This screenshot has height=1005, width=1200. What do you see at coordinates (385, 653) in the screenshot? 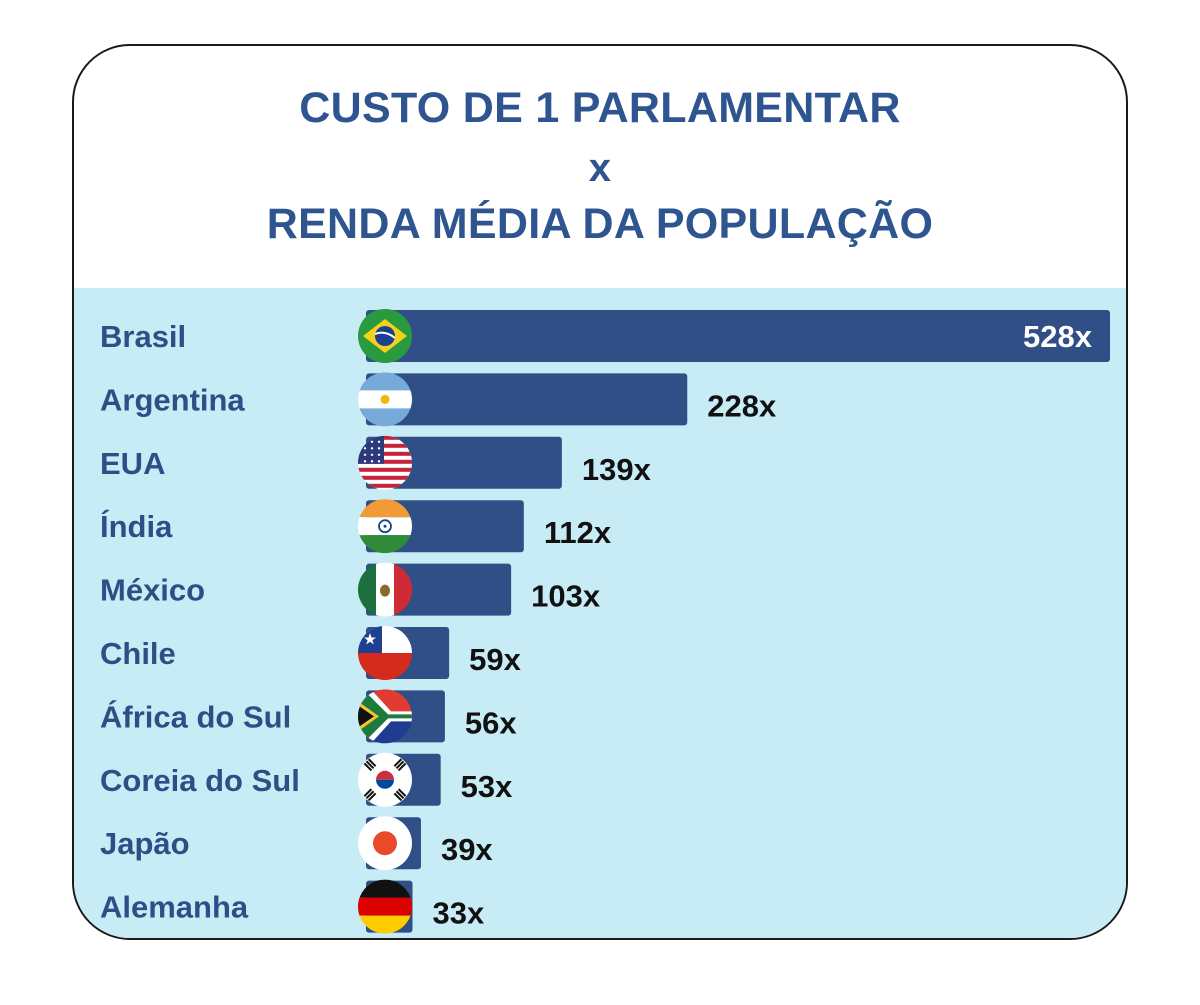
I see `chile-flag-icon` at bounding box center [385, 653].